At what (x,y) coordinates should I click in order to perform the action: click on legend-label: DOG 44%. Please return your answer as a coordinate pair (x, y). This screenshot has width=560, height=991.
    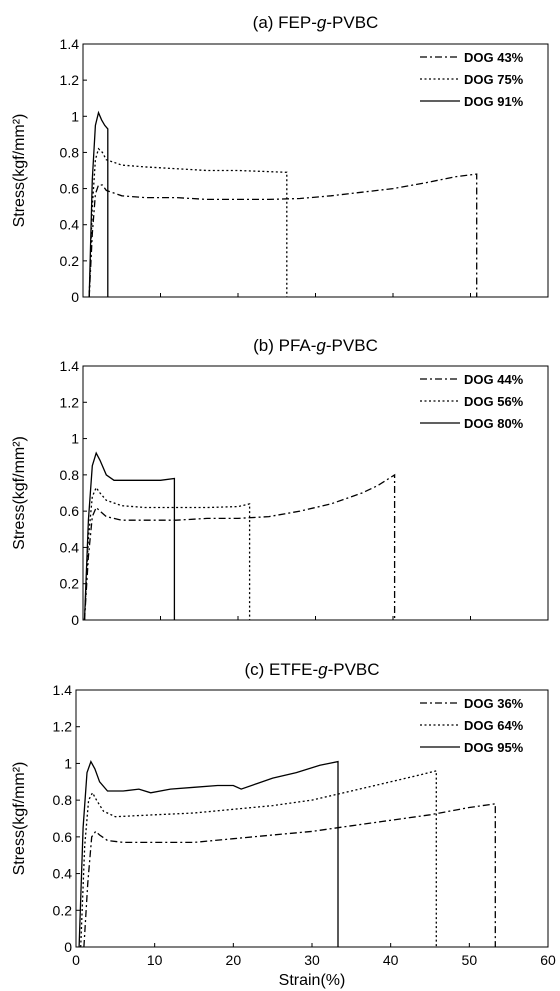
    Looking at the image, I should click on (494, 379).